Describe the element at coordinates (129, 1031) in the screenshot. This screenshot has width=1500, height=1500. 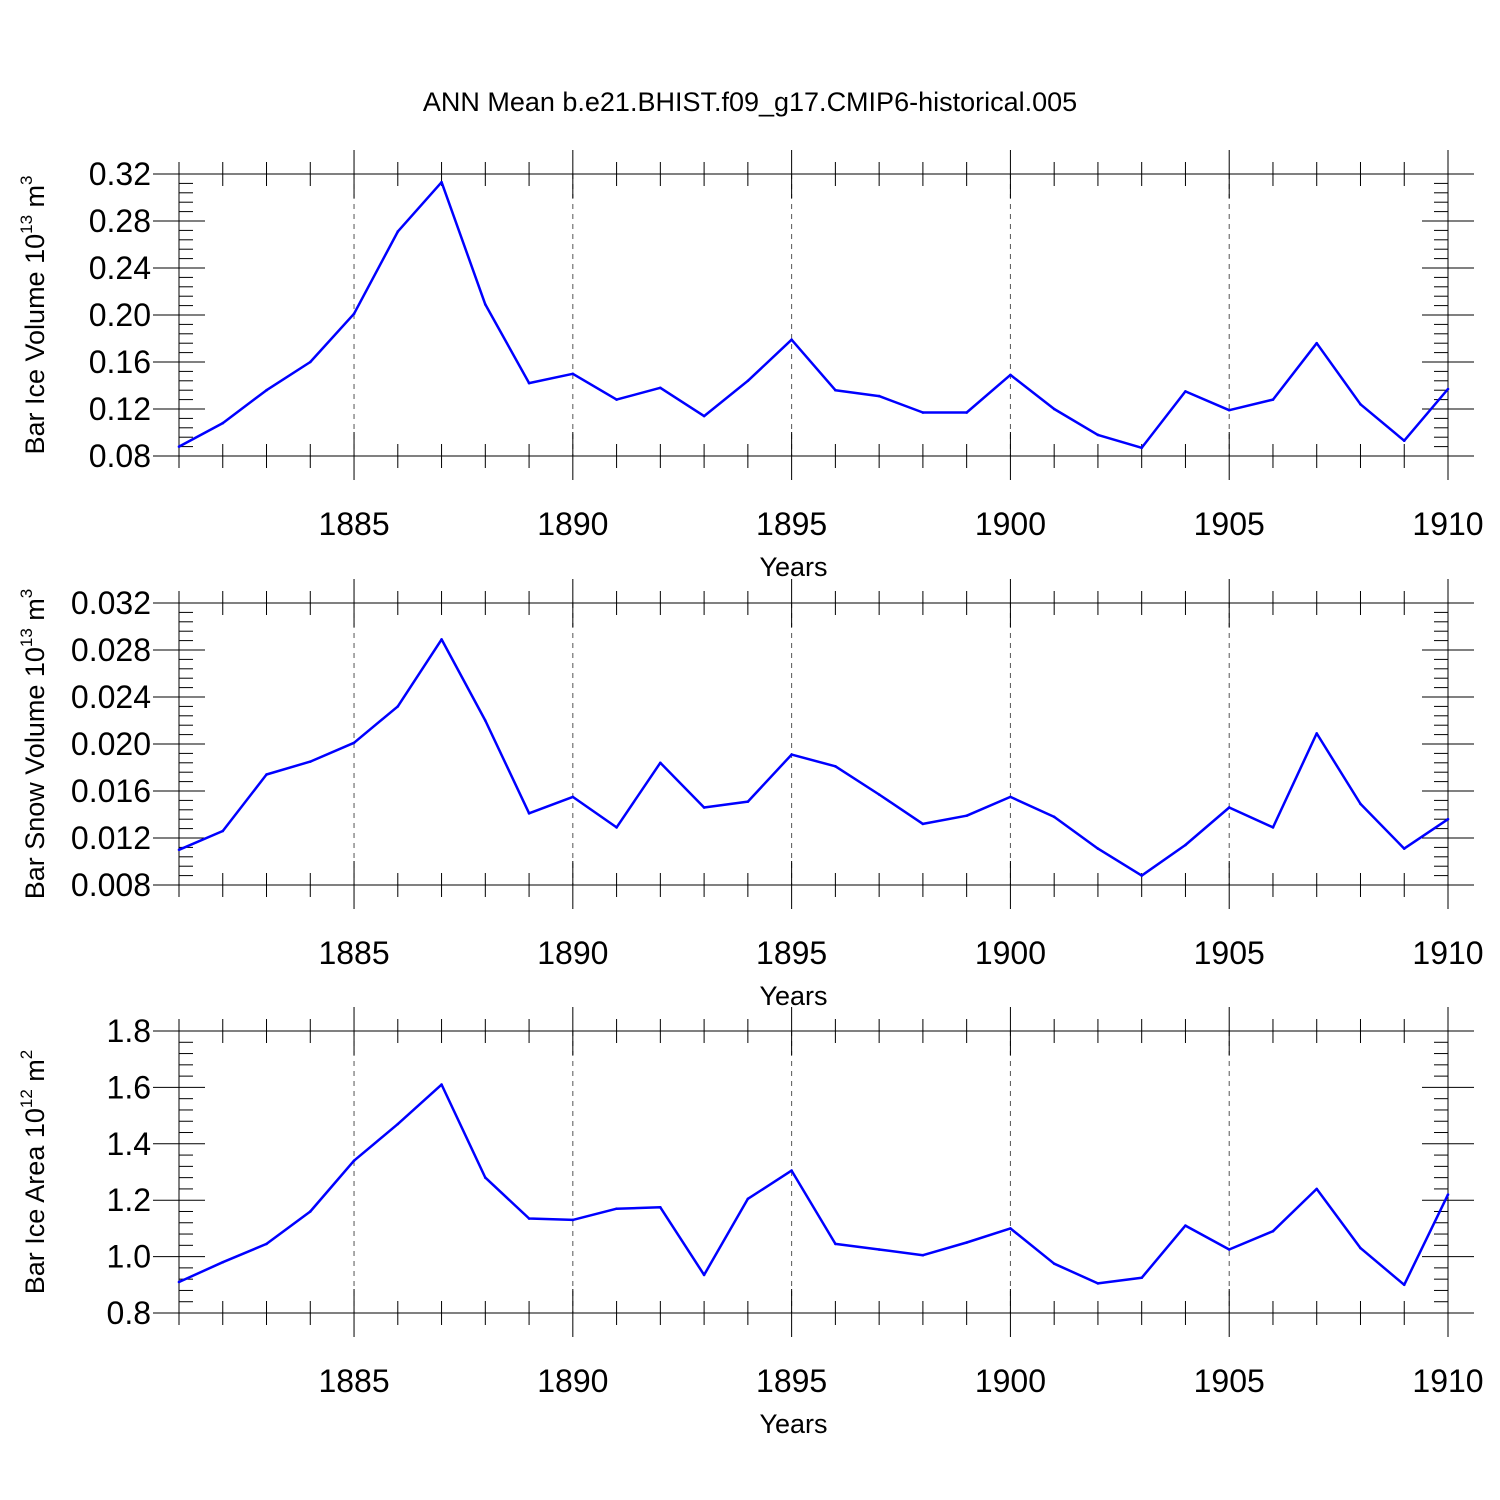
I see `y-tick-label: 1.8` at that location.